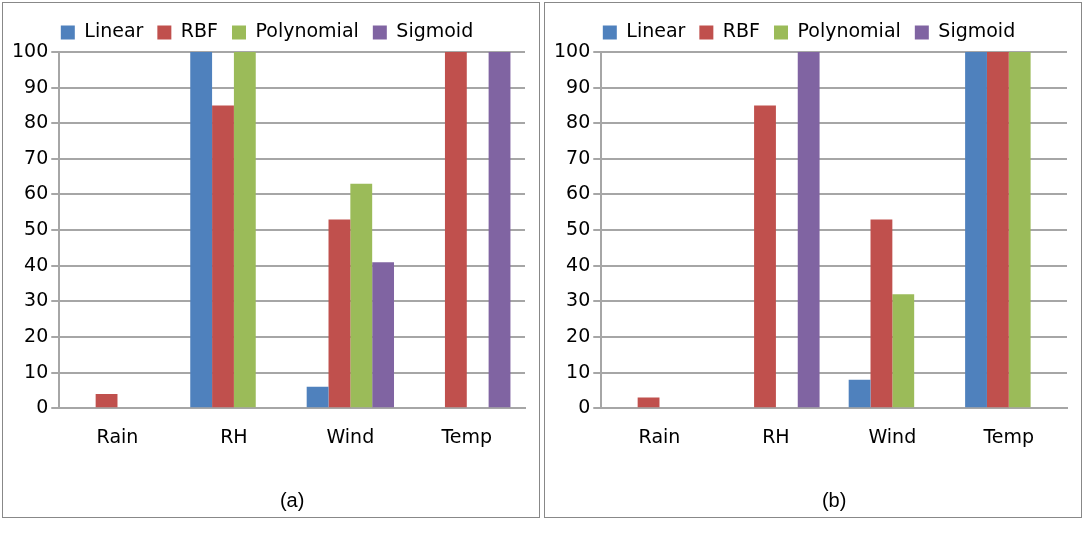  Describe the element at coordinates (834, 499) in the screenshot. I see `x-axis-title: (b)` at that location.